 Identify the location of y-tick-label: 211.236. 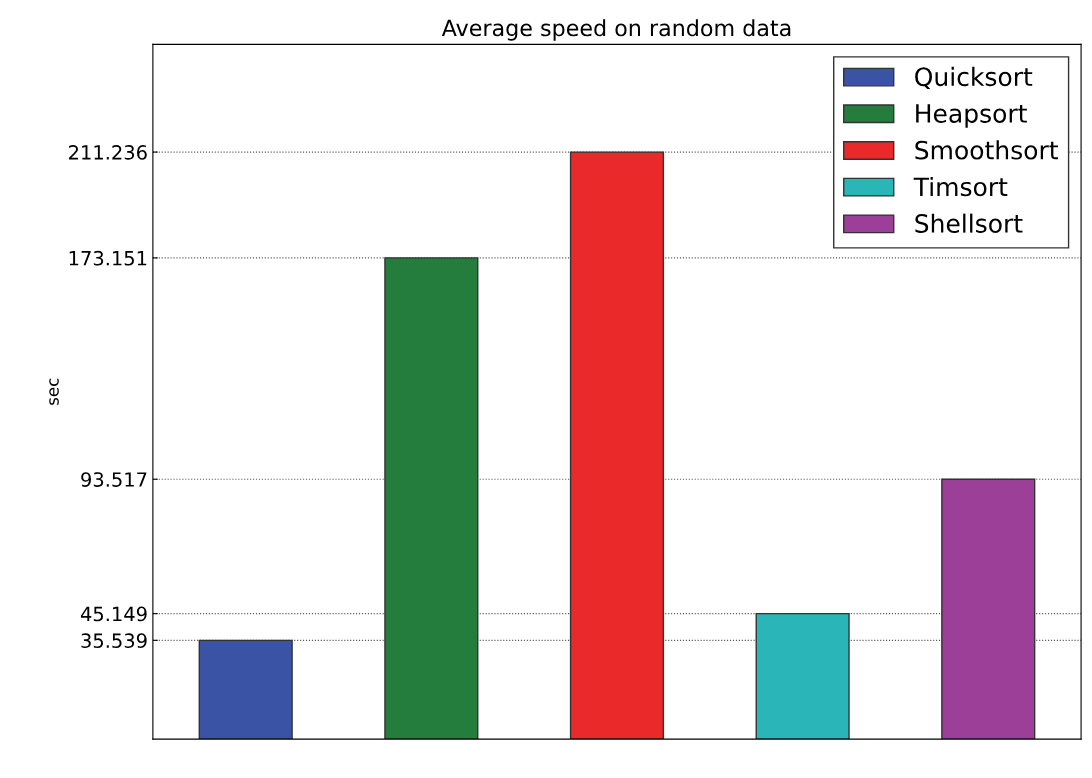
(108, 152).